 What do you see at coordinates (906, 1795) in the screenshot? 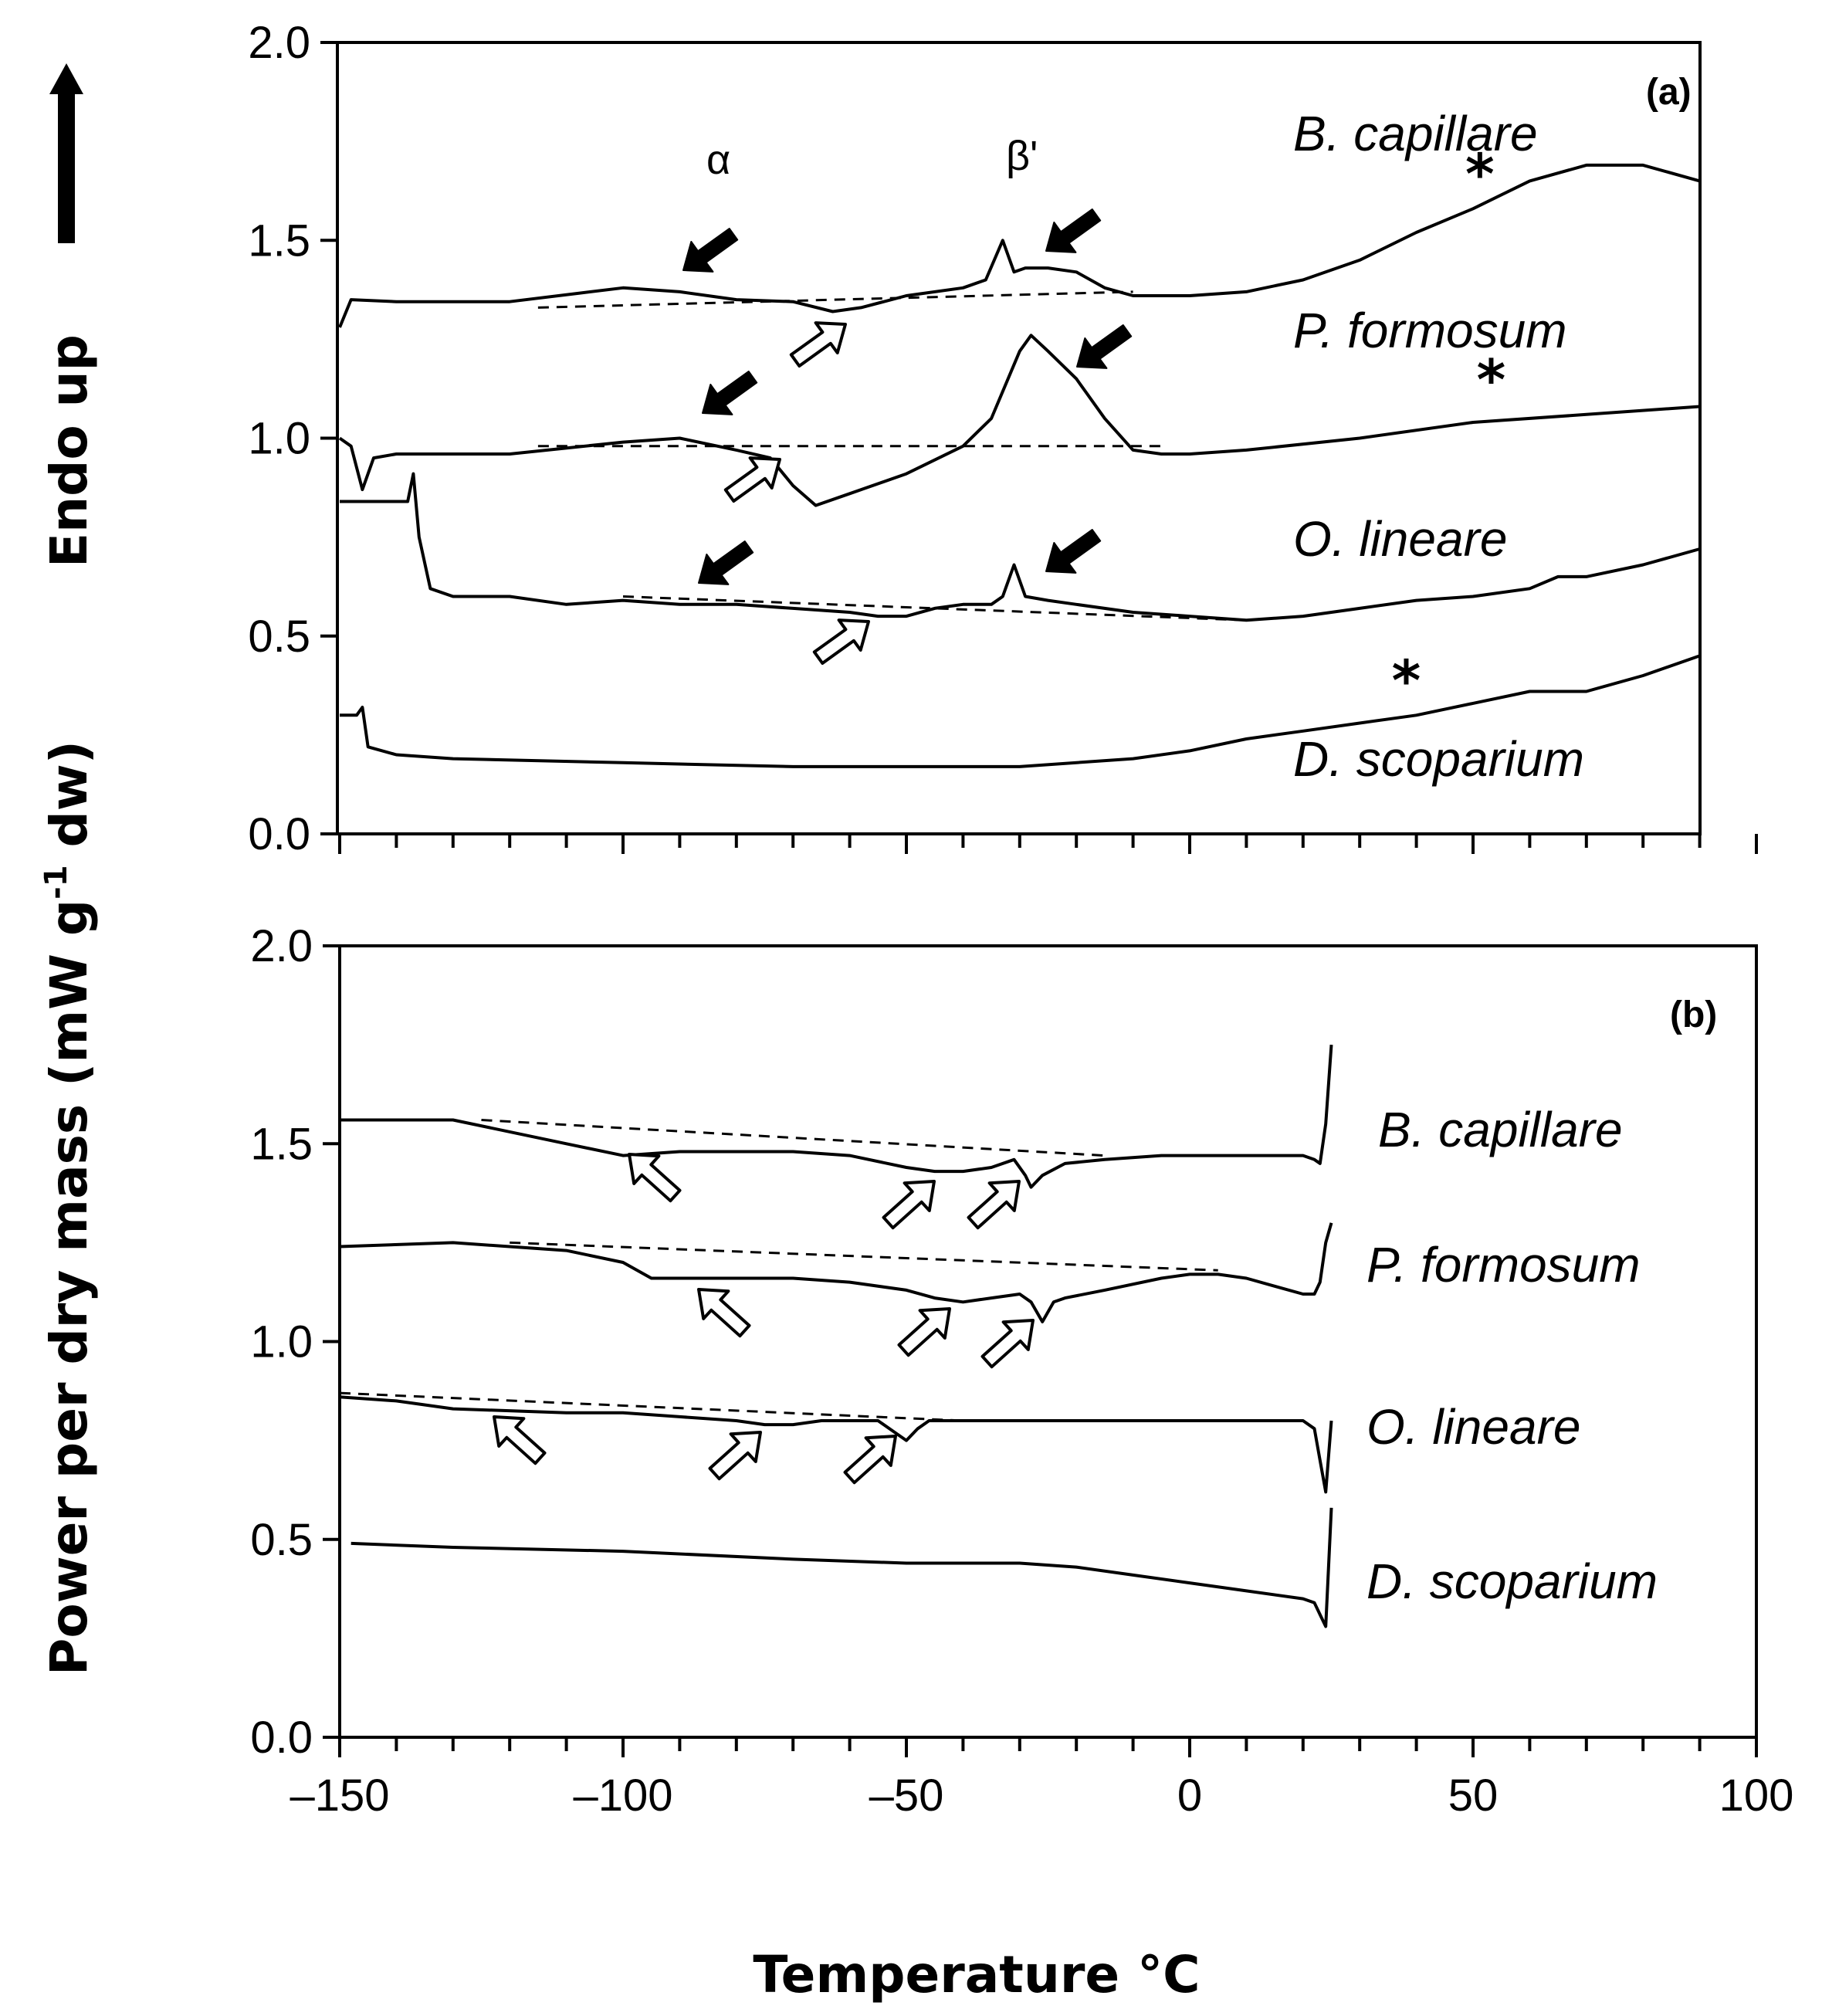
I see `x-tick-label: –50` at bounding box center [906, 1795].